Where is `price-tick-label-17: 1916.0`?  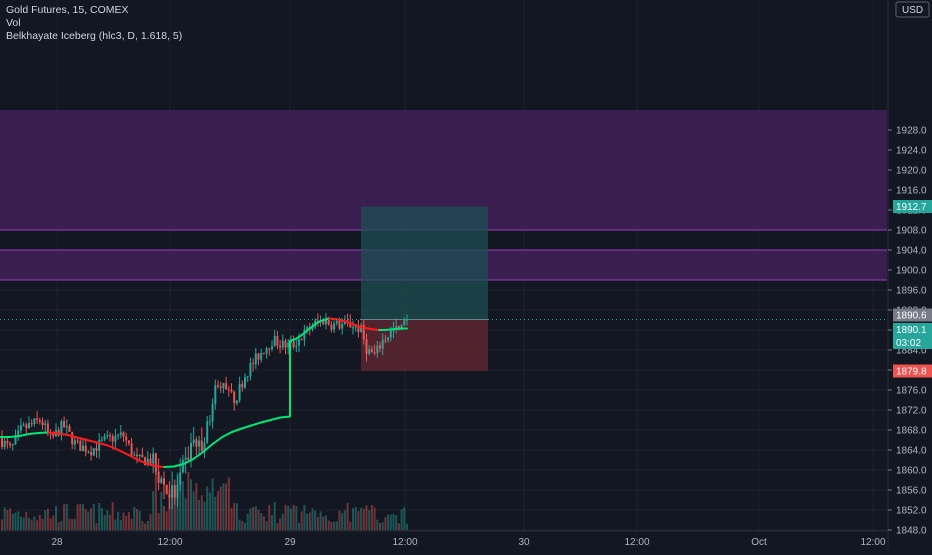 price-tick-label-17: 1916.0 is located at coordinates (911, 191).